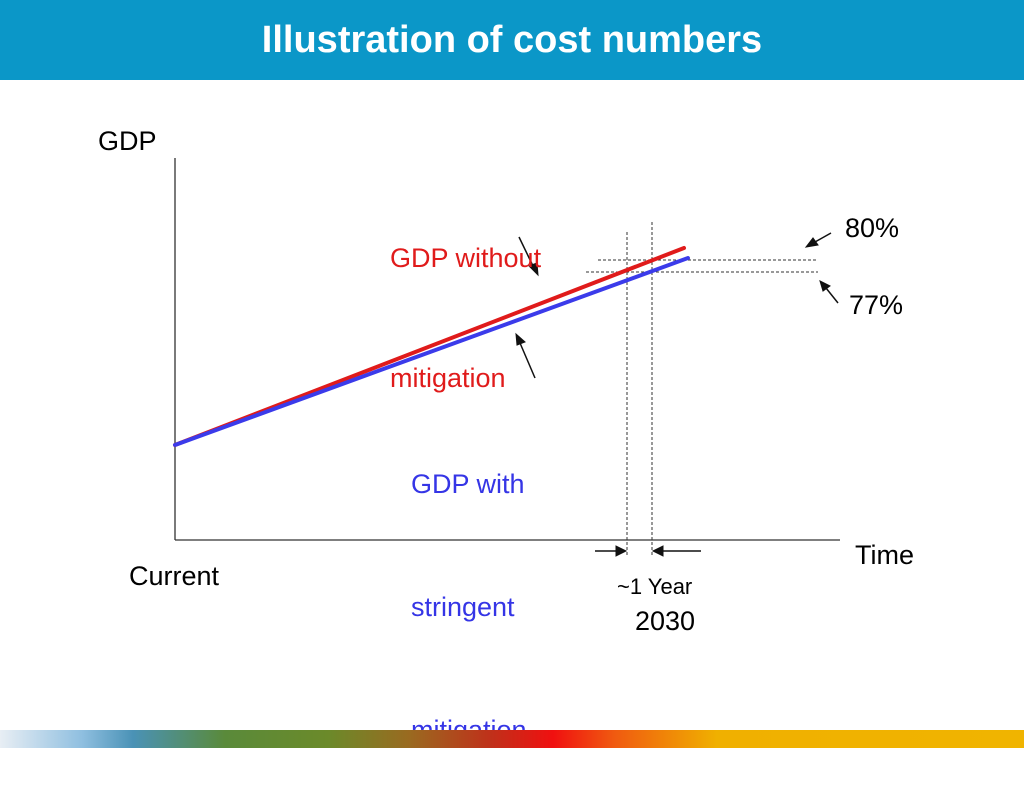 Image resolution: width=1024 pixels, height=792 pixels. I want to click on label-without-mitigation-line: GDP without, so click(466, 258).